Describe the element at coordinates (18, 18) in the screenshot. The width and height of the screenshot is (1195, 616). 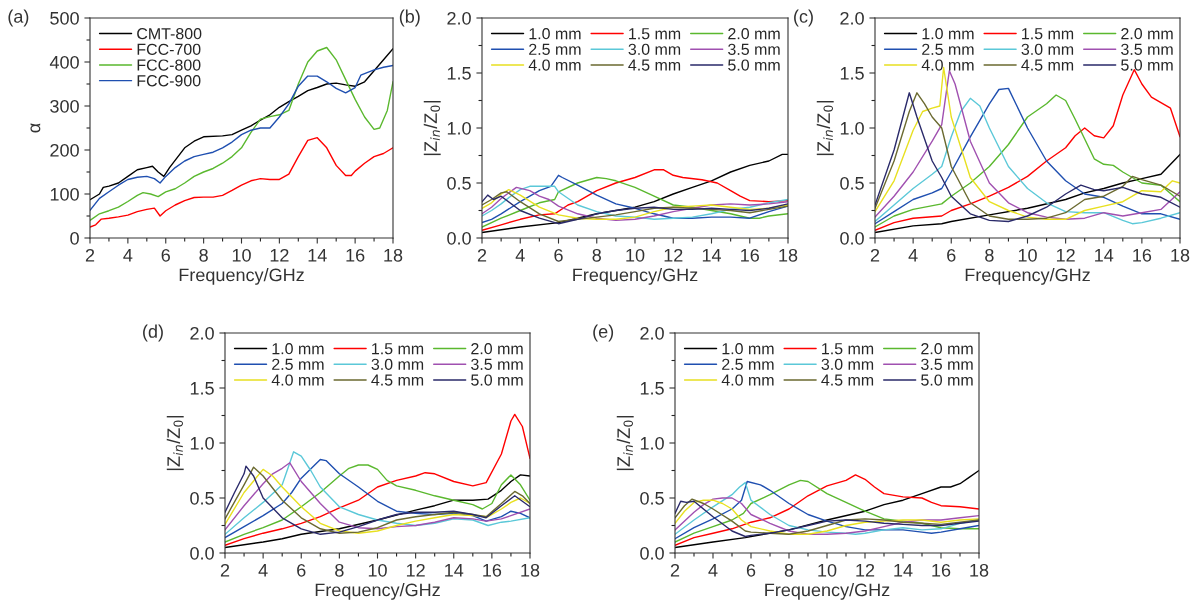
I see `chart-title: (a)` at that location.